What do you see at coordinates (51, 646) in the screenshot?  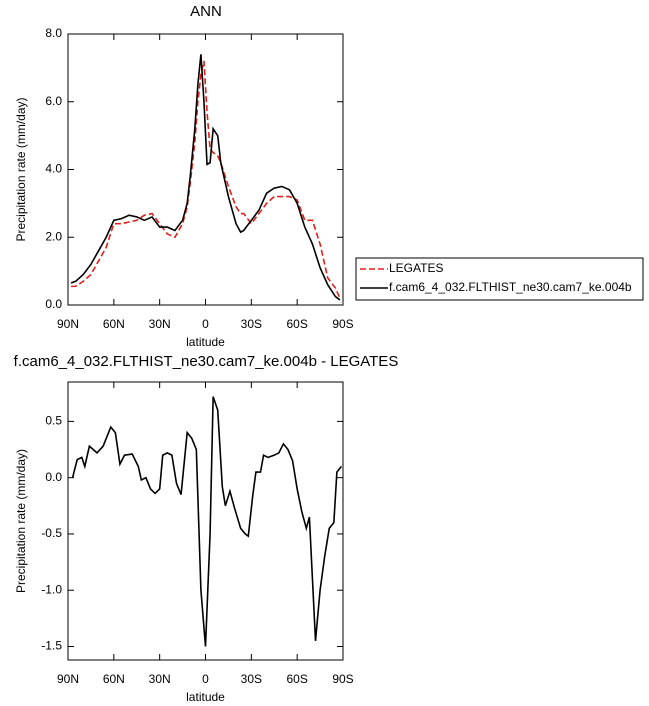 I see `y-tick-label: -1.5` at bounding box center [51, 646].